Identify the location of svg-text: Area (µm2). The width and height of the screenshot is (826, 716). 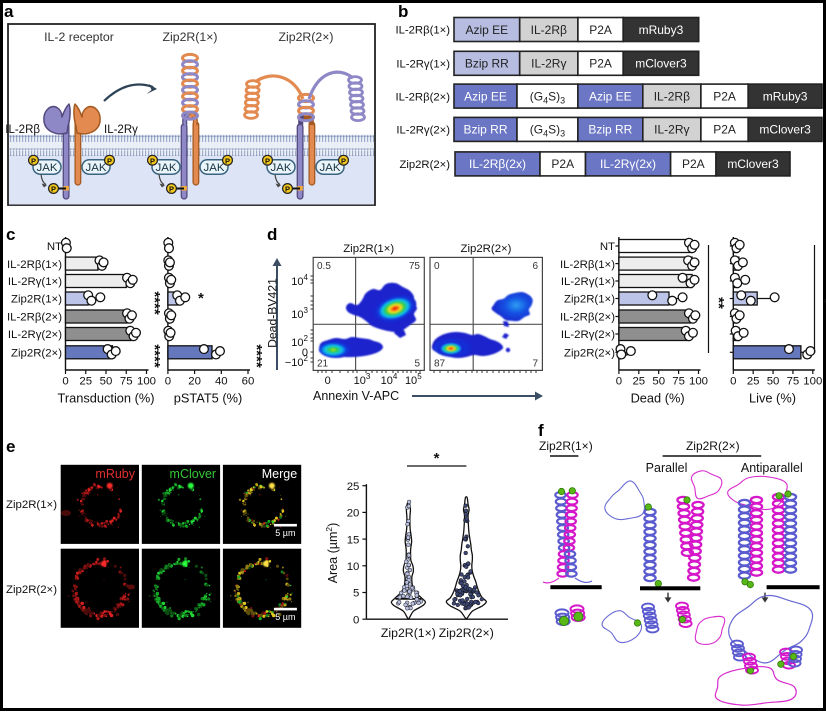
(332, 553).